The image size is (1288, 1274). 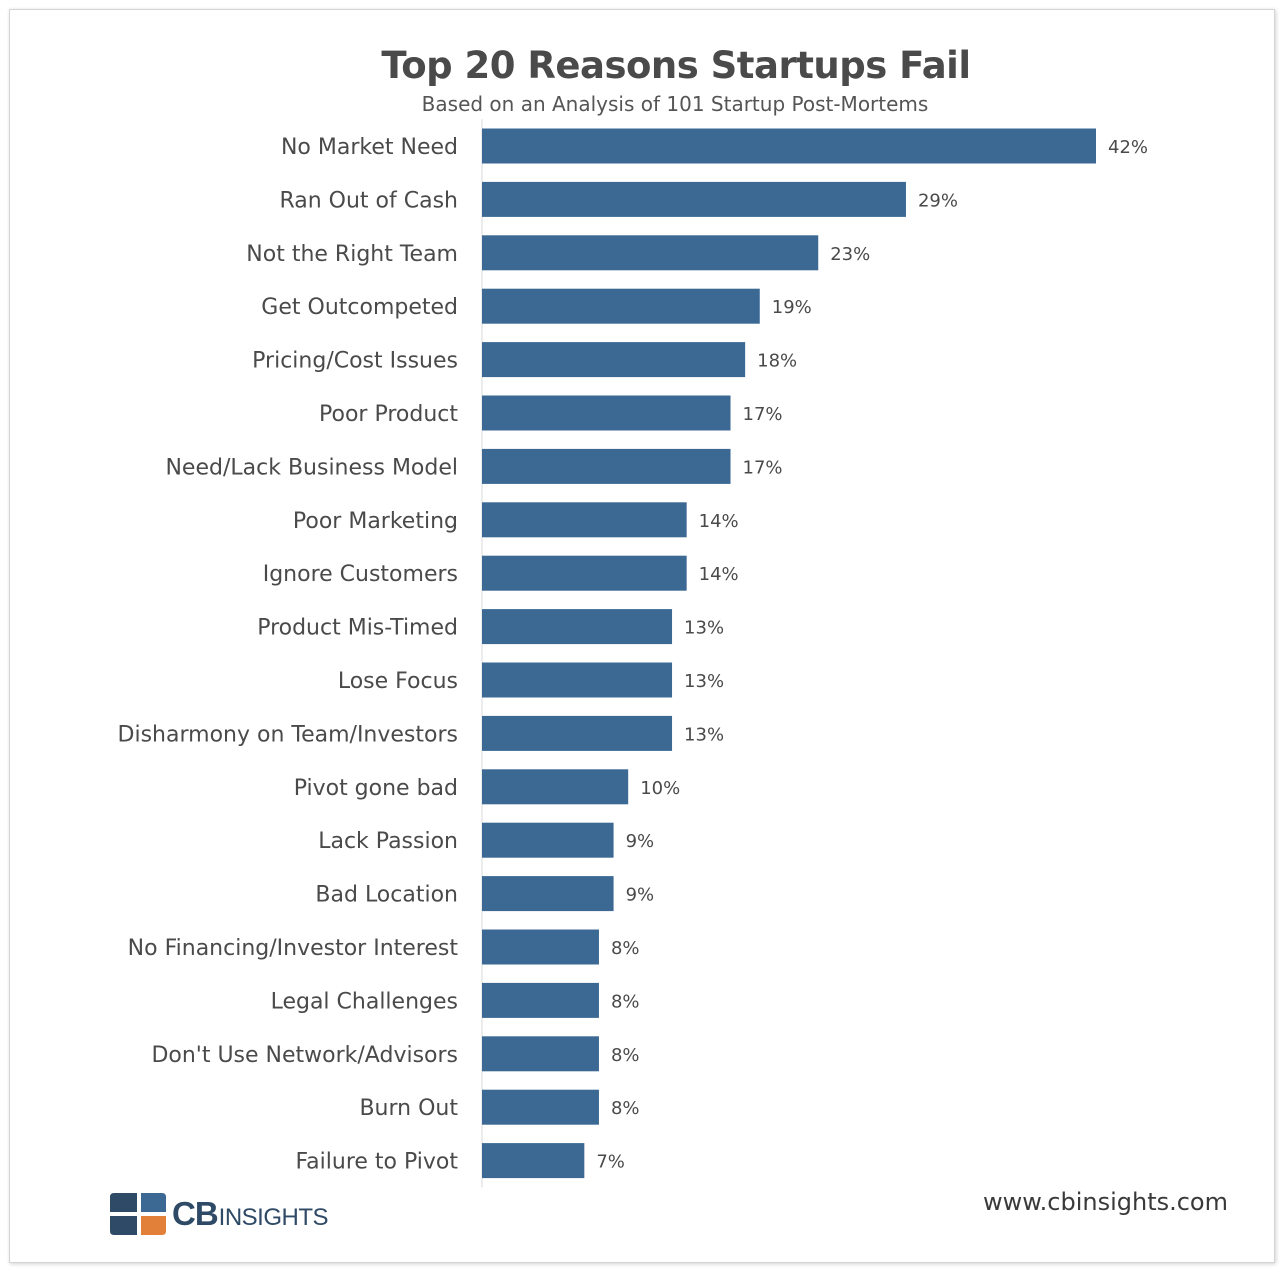 What do you see at coordinates (357, 628) in the screenshot?
I see `category-label: Product Mis-Timed` at bounding box center [357, 628].